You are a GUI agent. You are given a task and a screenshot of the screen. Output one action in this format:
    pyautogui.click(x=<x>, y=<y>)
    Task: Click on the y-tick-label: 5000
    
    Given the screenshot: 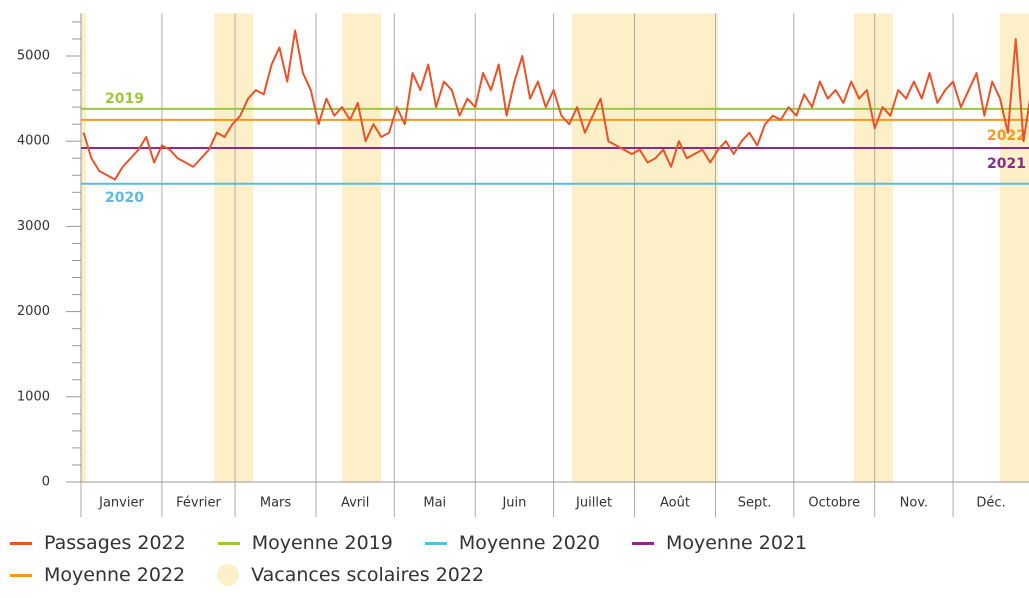 What is the action you would take?
    pyautogui.click(x=33, y=56)
    